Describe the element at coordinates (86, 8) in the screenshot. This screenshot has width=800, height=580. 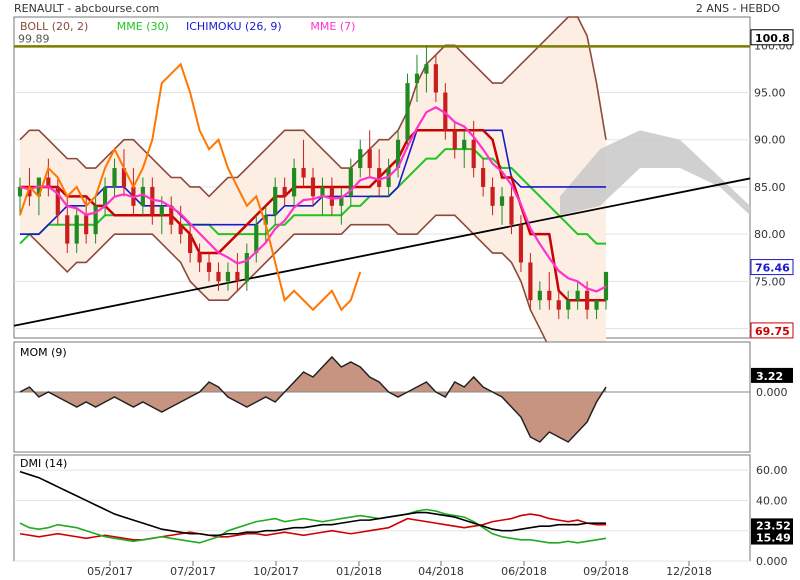
I see `chart-title: RENAULT - abcbourse.com` at that location.